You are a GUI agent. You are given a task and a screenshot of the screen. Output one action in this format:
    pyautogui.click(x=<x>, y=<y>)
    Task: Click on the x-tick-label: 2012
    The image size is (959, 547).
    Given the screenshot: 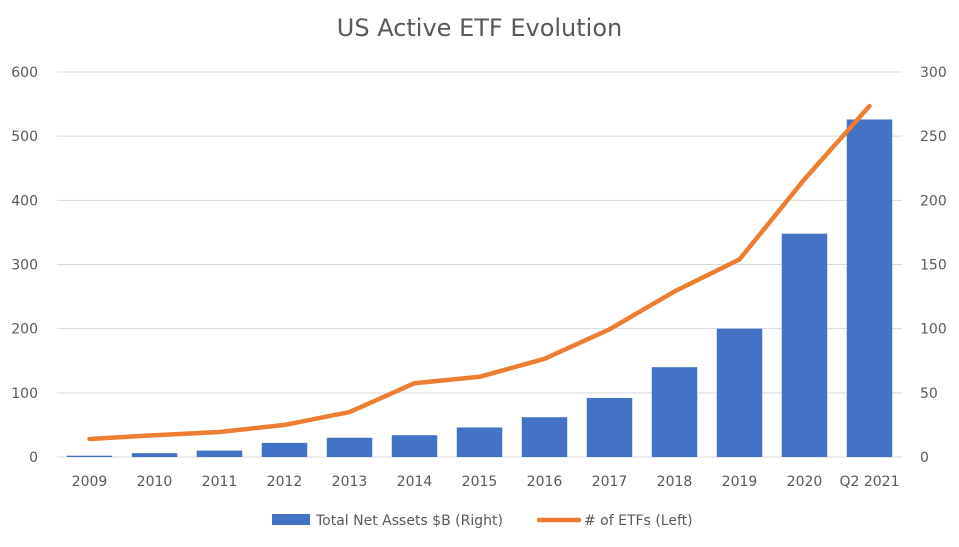 What is the action you would take?
    pyautogui.click(x=285, y=482)
    